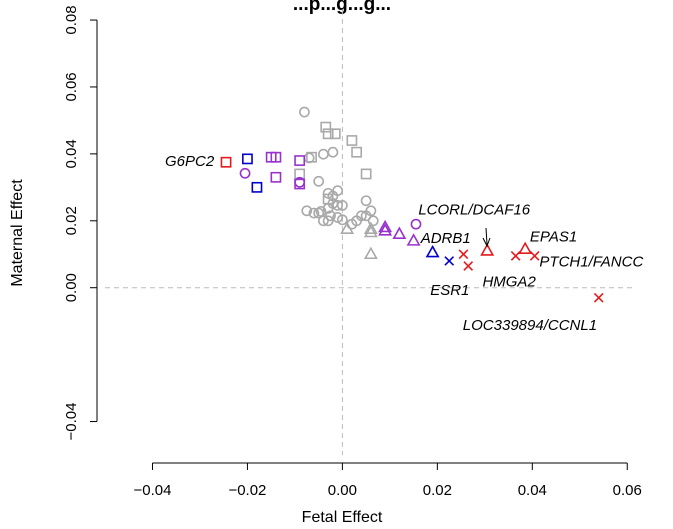  Describe the element at coordinates (226, 162) in the screenshot. I see `point-red-square` at that location.